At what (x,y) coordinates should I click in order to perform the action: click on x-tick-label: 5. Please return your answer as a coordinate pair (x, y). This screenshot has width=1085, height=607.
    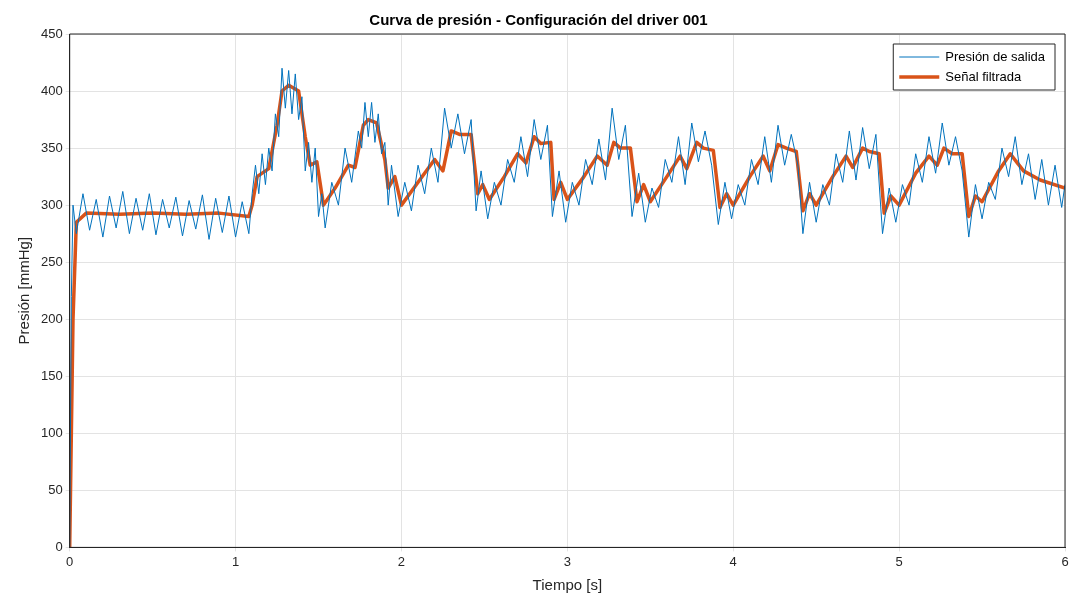
    Looking at the image, I should click on (899, 561).